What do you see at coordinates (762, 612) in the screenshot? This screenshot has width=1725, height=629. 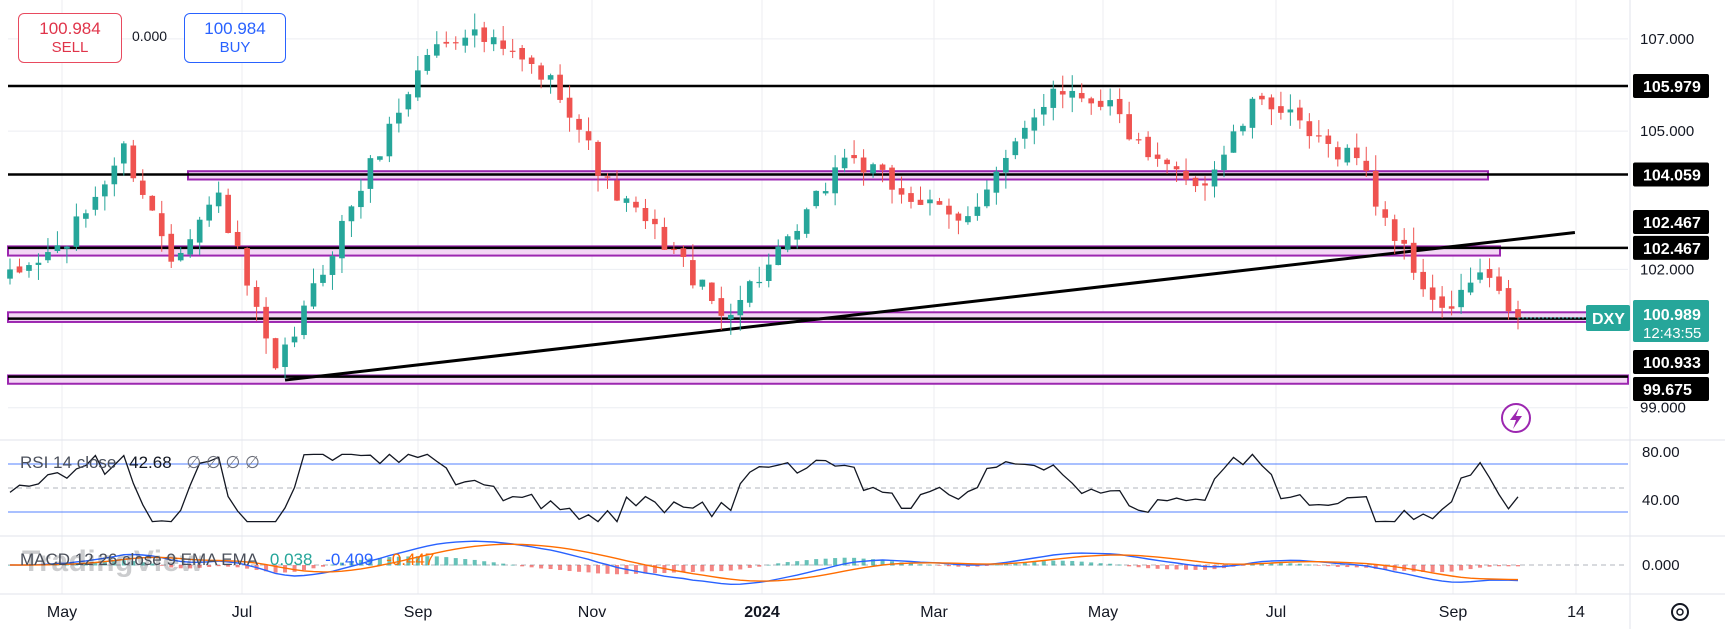 I see `time-axis-tick: 2024` at bounding box center [762, 612].